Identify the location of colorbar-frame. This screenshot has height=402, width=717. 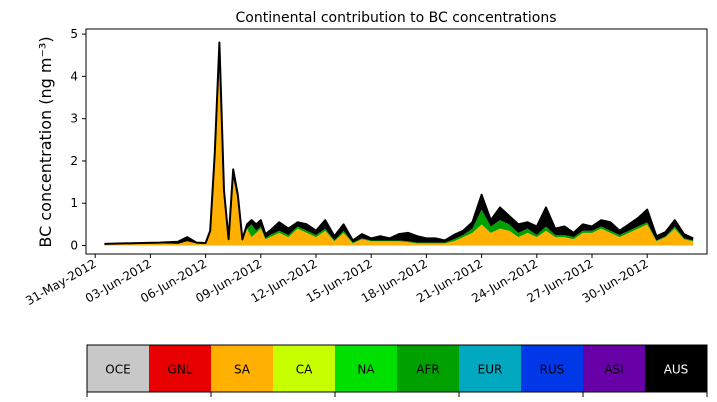
(397, 368).